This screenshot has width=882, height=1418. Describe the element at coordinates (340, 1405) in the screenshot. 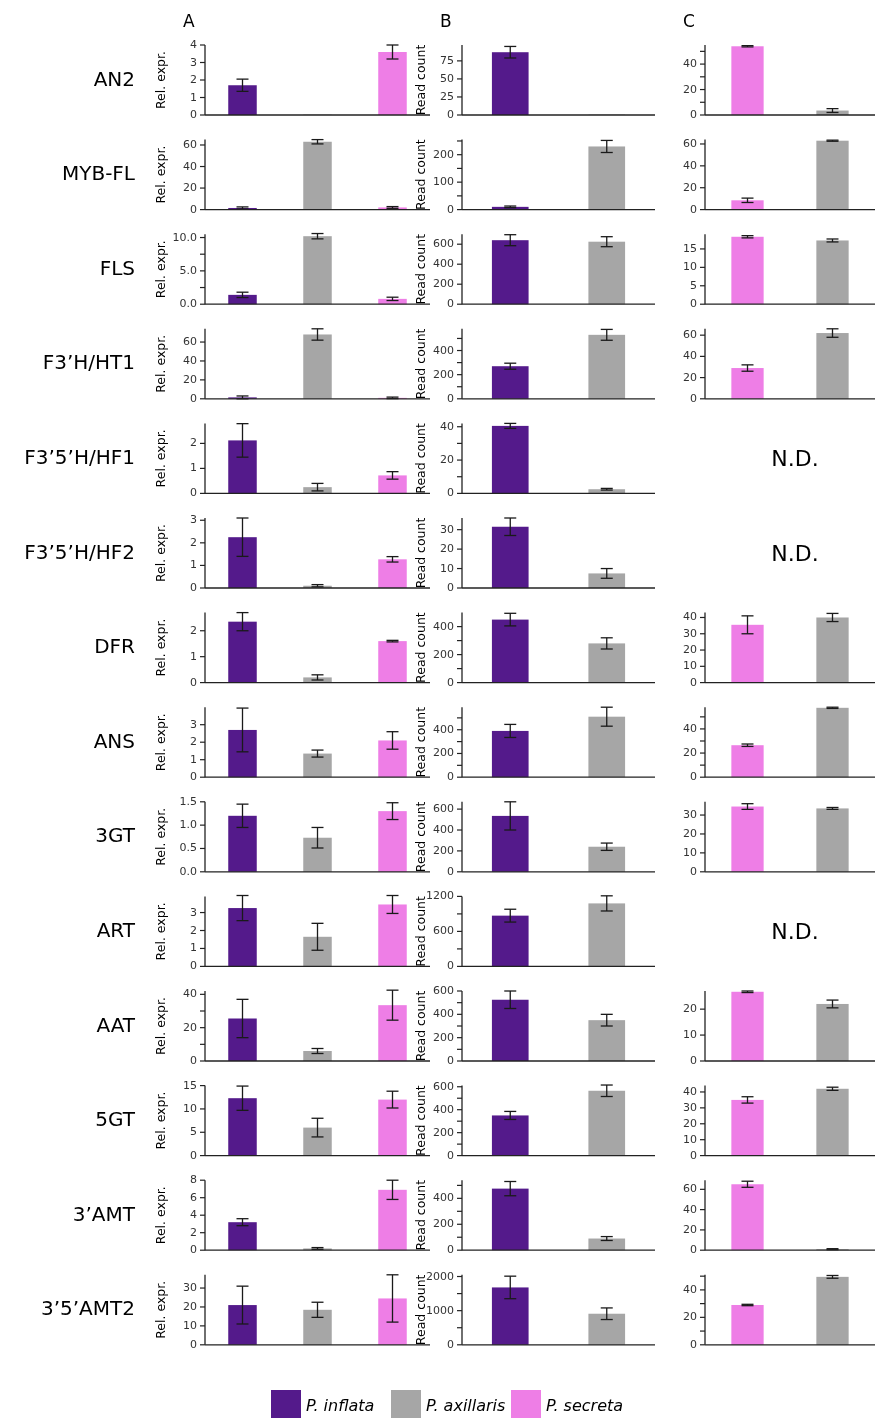

I see `legend-label: P. inflata` at that location.